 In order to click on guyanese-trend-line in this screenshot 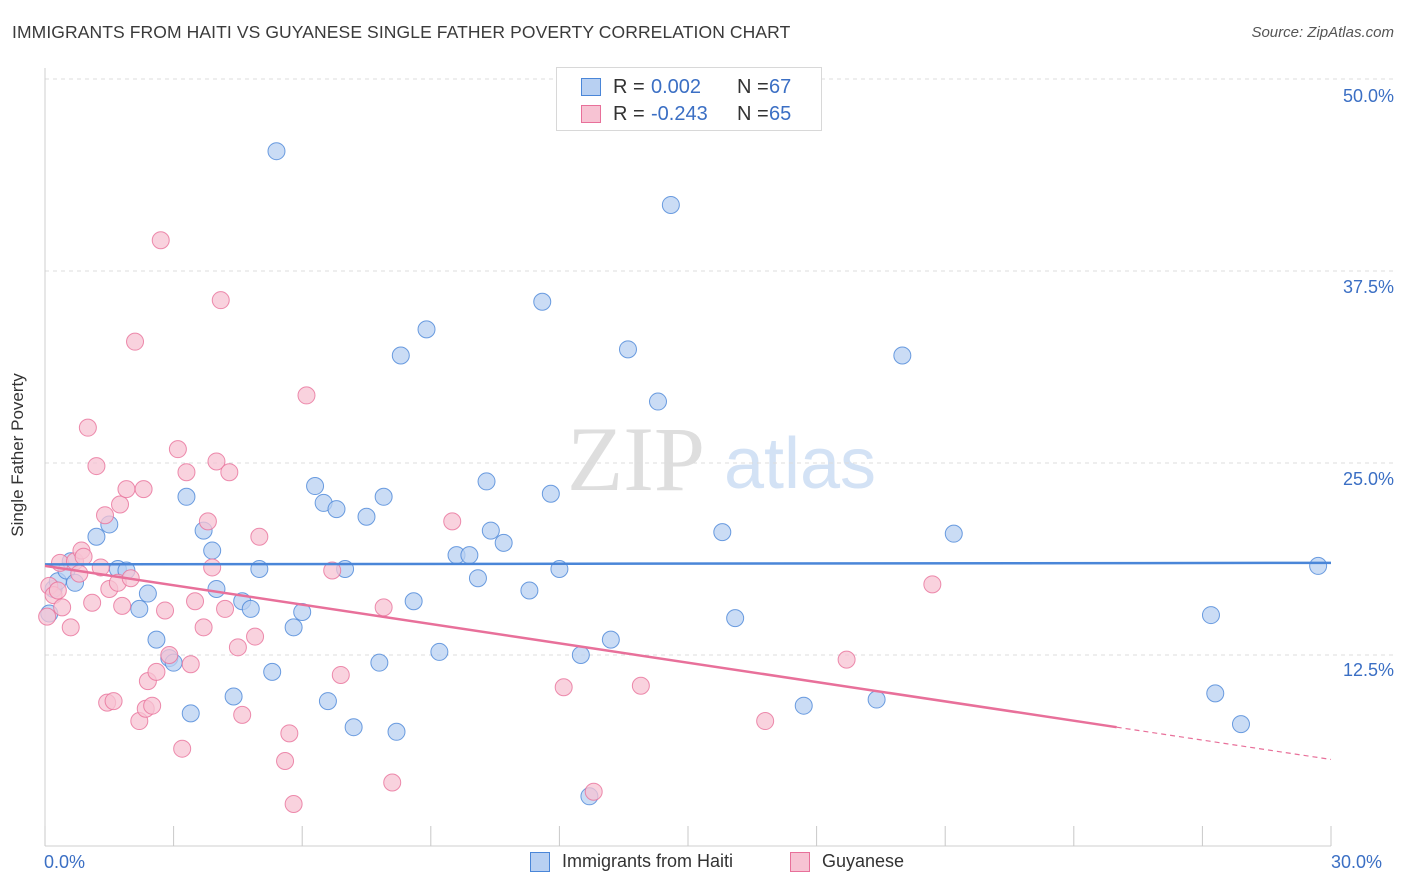, I will do `click(580, 646)`.